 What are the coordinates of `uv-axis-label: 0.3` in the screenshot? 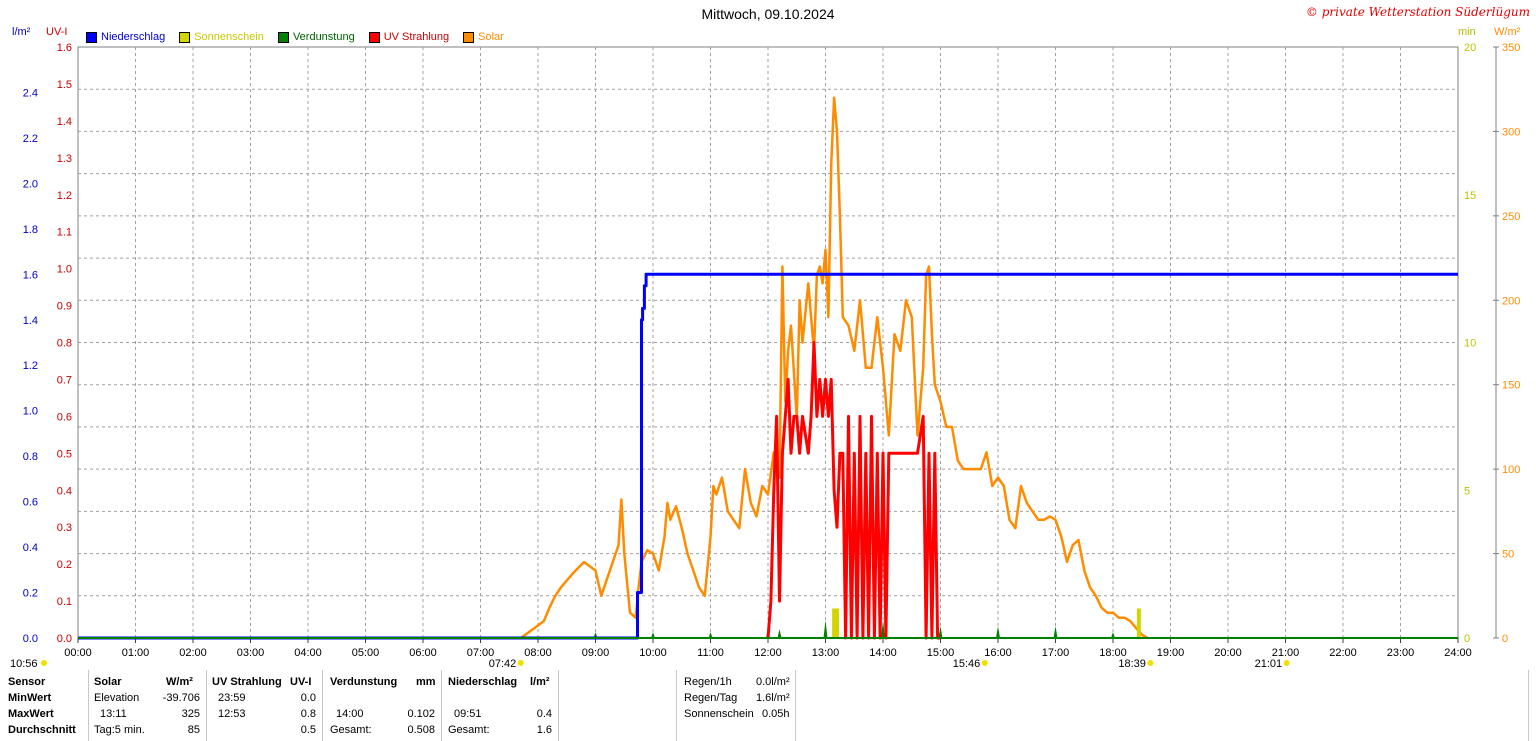 It's located at (64, 528).